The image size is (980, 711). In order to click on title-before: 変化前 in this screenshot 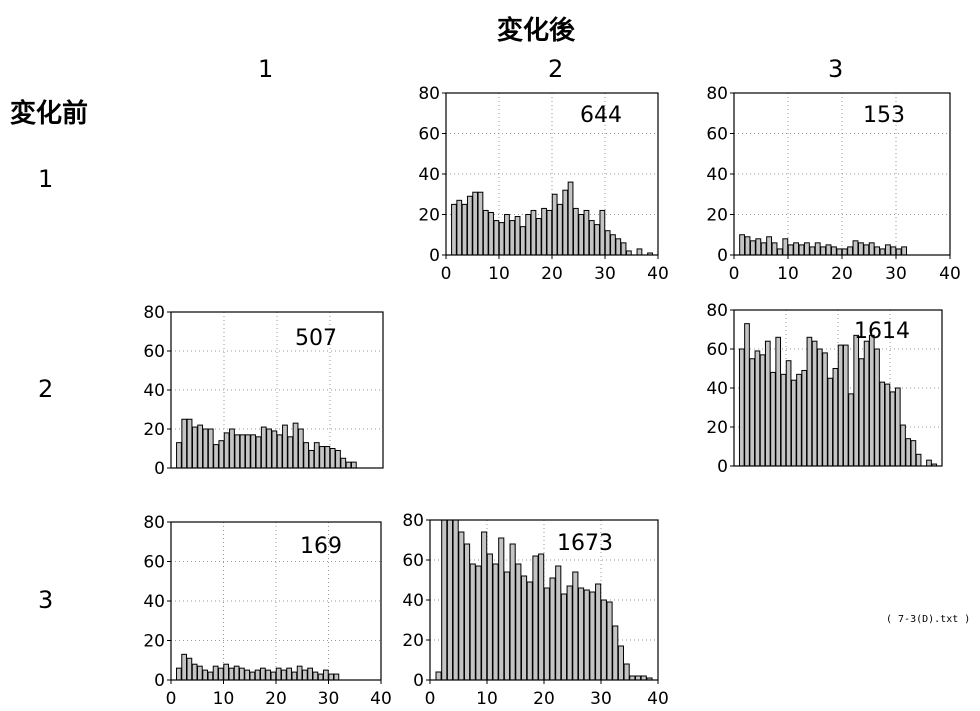, I will do `click(49, 114)`.